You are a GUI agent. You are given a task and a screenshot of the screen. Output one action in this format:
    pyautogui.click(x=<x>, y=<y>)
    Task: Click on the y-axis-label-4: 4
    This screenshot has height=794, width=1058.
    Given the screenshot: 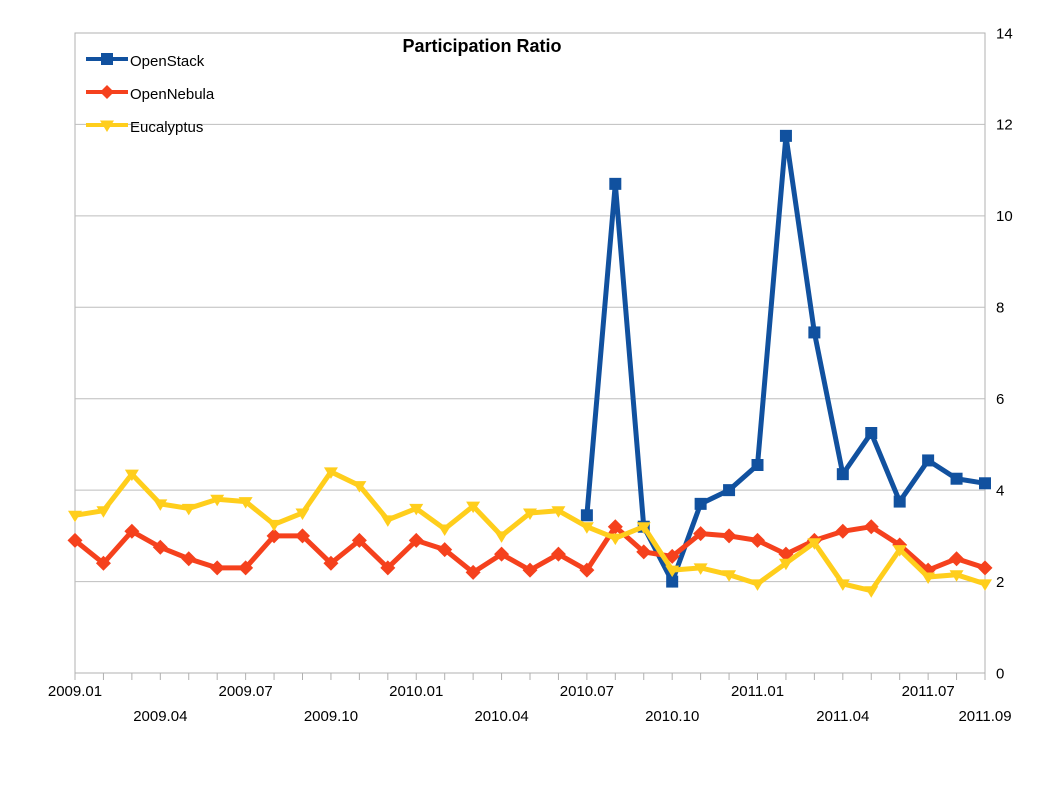 What is the action you would take?
    pyautogui.click(x=1000, y=490)
    